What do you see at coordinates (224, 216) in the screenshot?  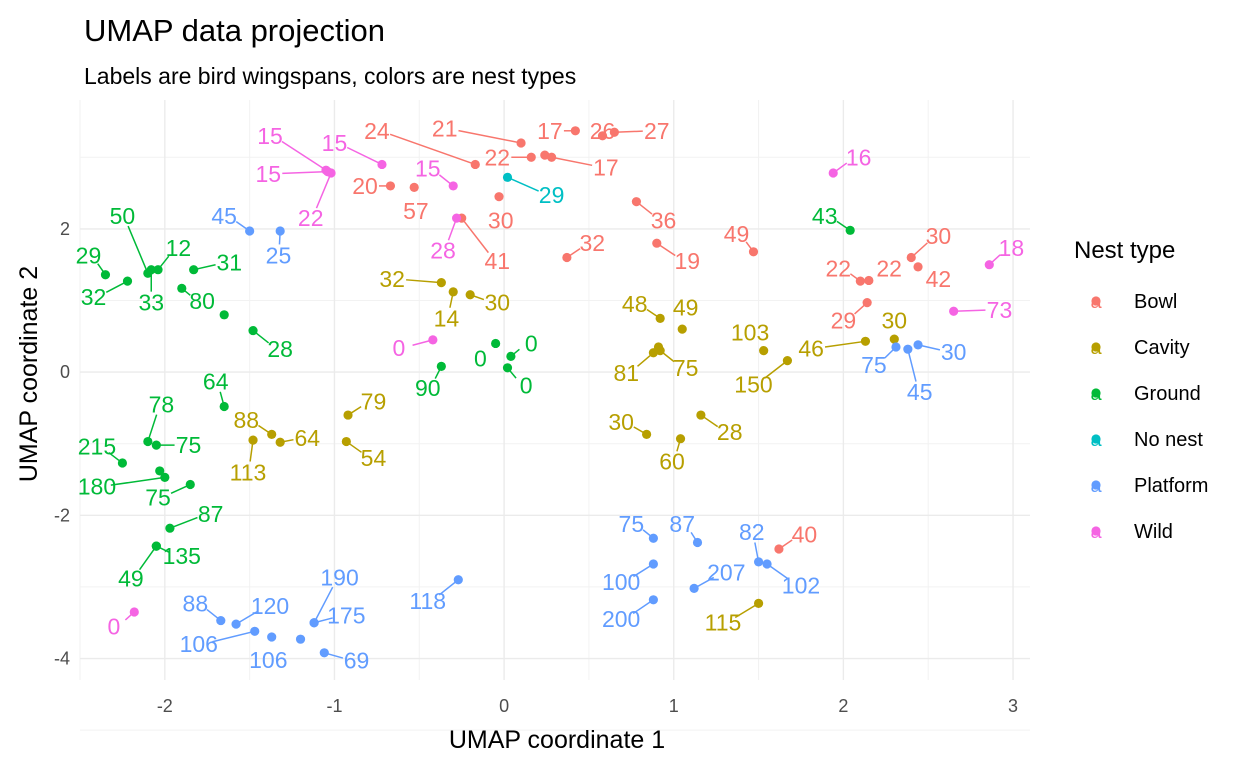 I see `label-platform-0: 45` at bounding box center [224, 216].